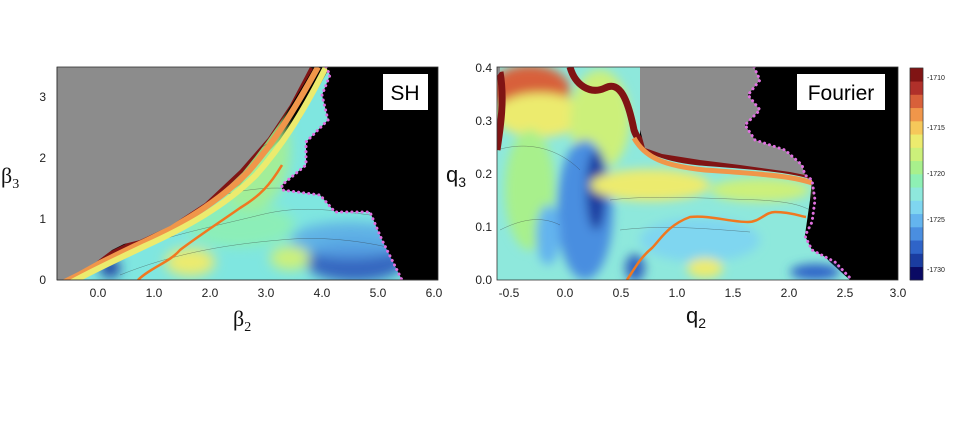 Image resolution: width=956 pixels, height=425 pixels. What do you see at coordinates (98, 293) in the screenshot?
I see `sh-x-tick: 0.0` at bounding box center [98, 293].